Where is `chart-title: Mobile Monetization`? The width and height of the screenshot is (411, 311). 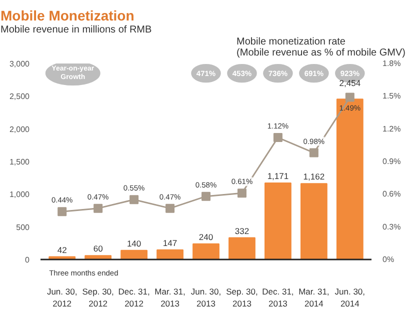 chart-title: Mobile Monetization is located at coordinates (67, 16).